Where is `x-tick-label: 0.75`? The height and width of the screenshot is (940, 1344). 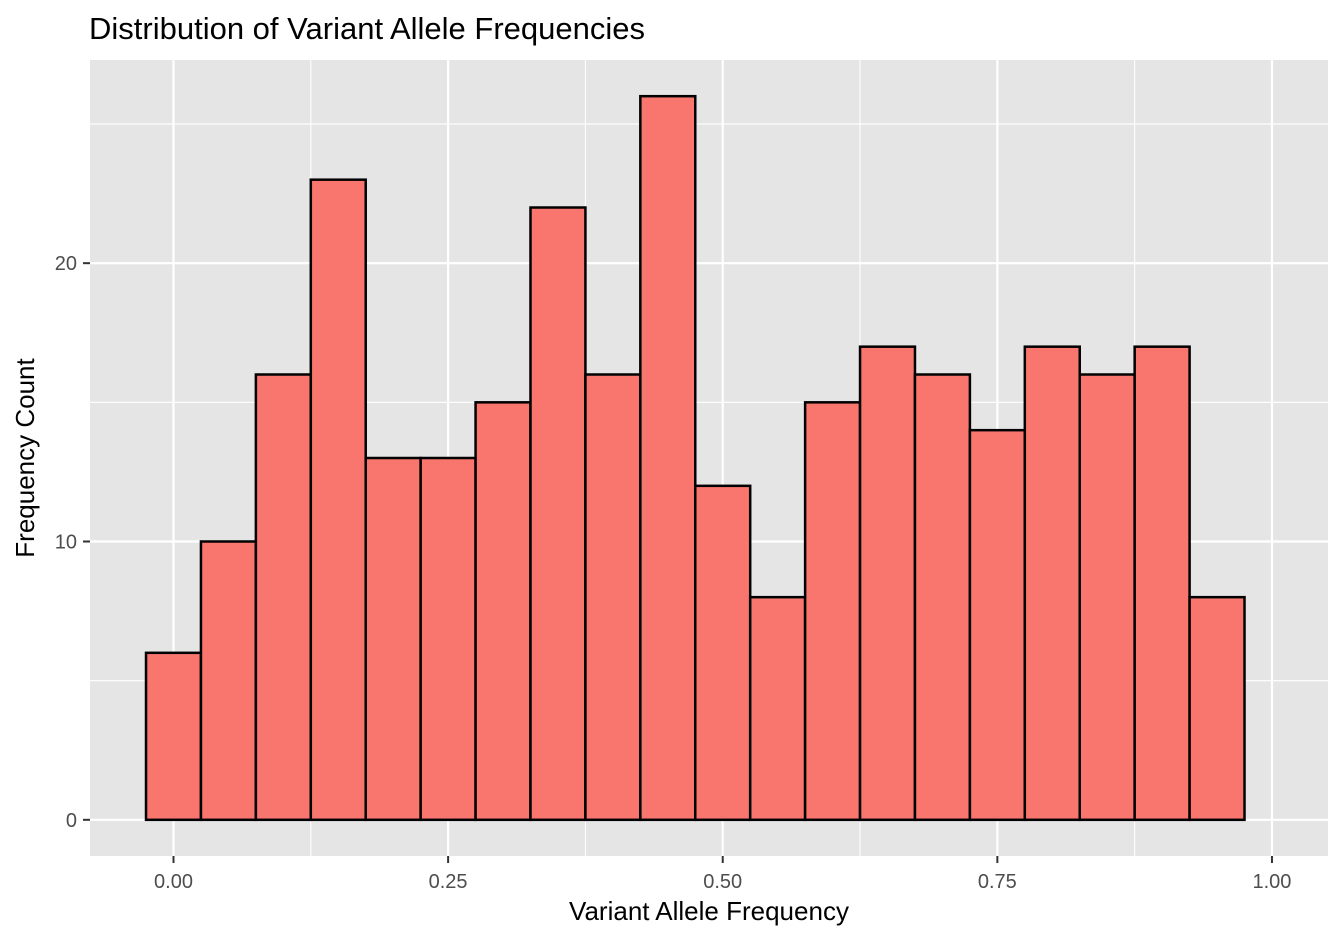
x-tick-label: 0.75 is located at coordinates (997, 882).